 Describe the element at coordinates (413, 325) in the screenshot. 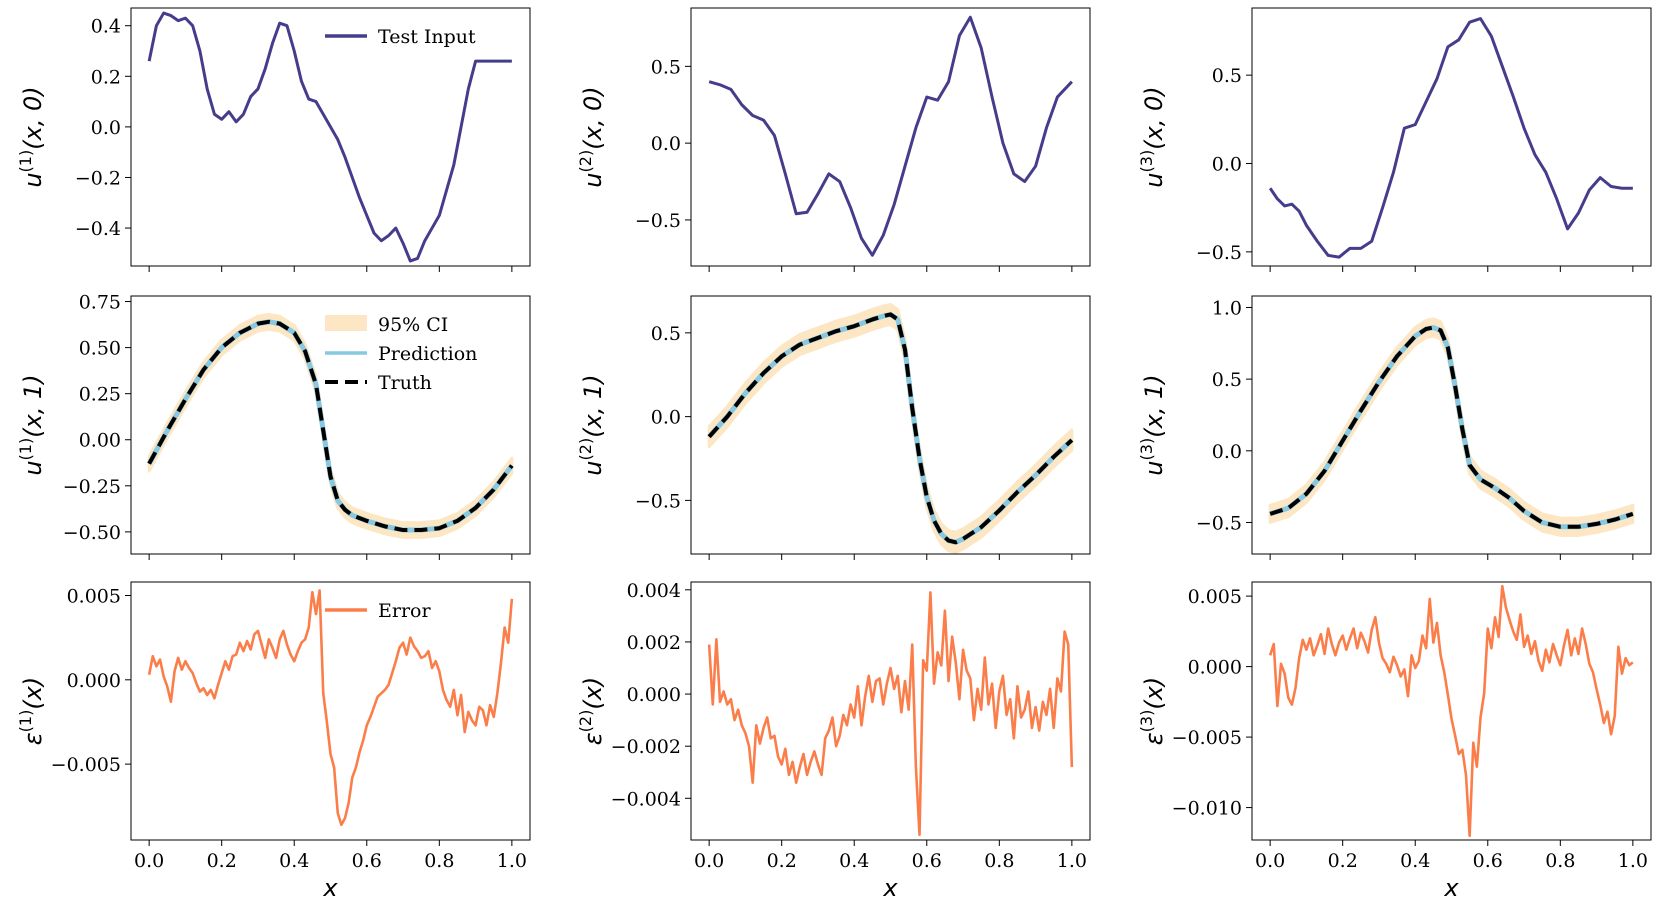

I see `legend-label: 95% CI` at that location.